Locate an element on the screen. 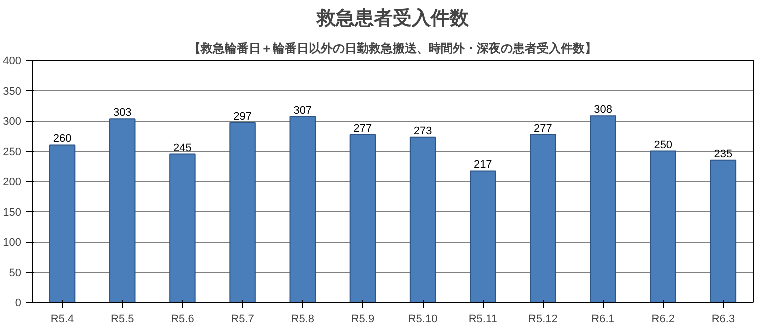 Image resolution: width=767 pixels, height=330 pixels. y-tick-label: 200 is located at coordinates (12, 182).